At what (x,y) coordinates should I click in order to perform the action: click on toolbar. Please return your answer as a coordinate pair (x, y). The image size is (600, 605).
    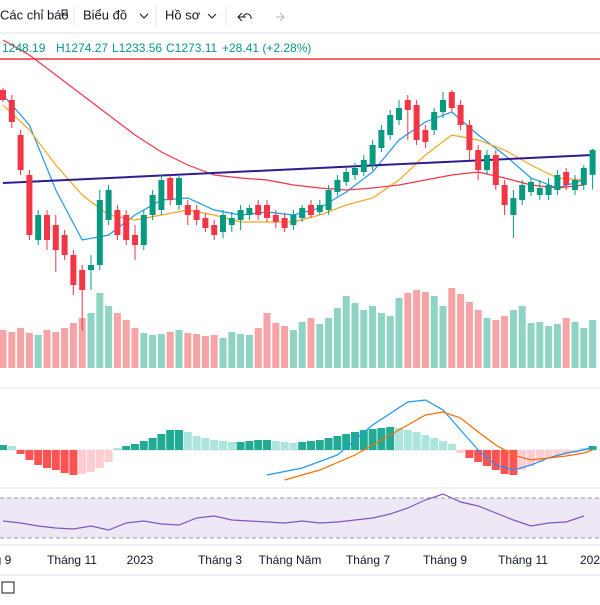
    Looking at the image, I should click on (300, 16).